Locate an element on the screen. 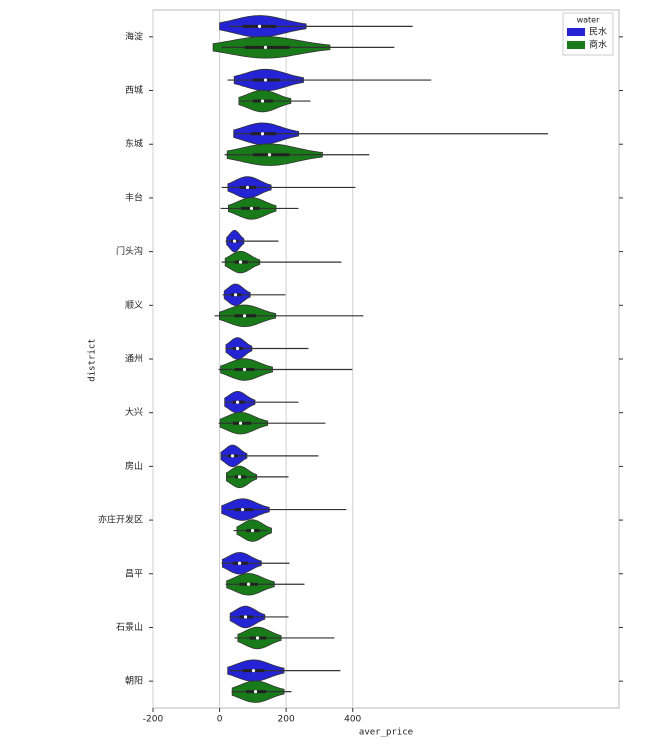 The image size is (672, 748). y-tick-label: 房山 is located at coordinates (134, 466).